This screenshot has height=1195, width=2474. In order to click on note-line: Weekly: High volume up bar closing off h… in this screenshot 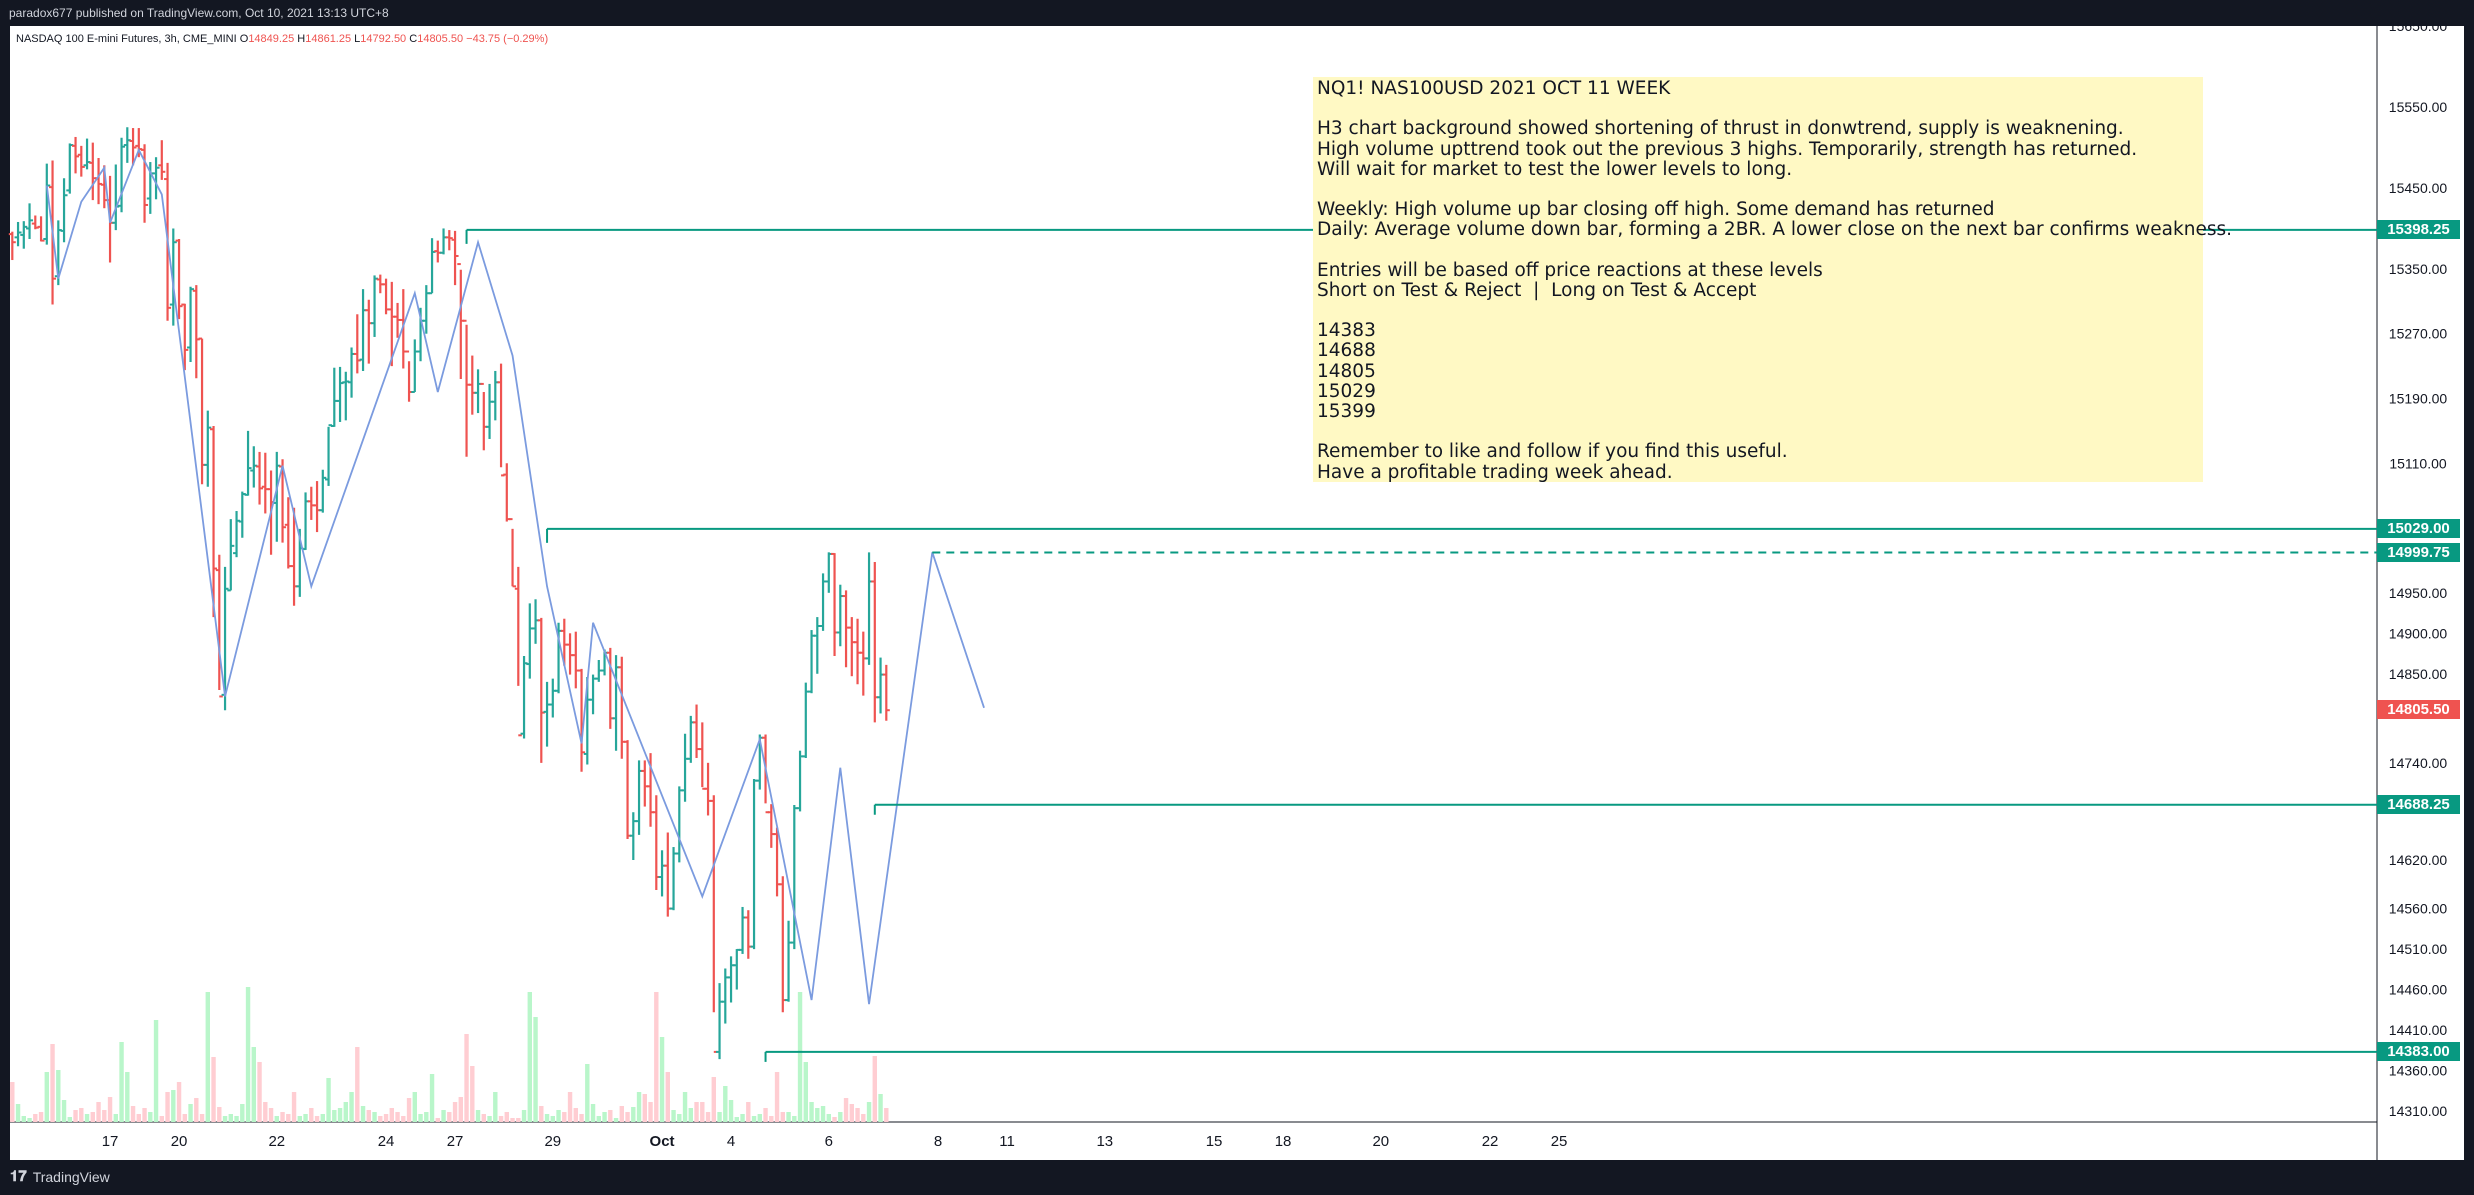, I will do `click(1656, 210)`.